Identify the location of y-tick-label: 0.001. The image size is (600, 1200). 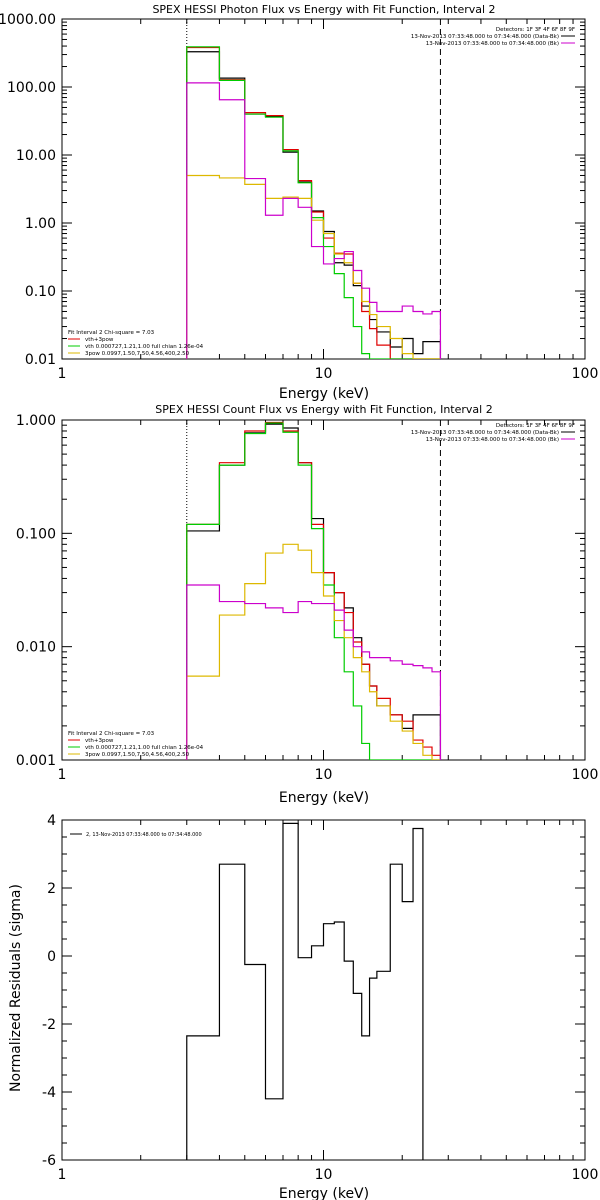
(36, 761).